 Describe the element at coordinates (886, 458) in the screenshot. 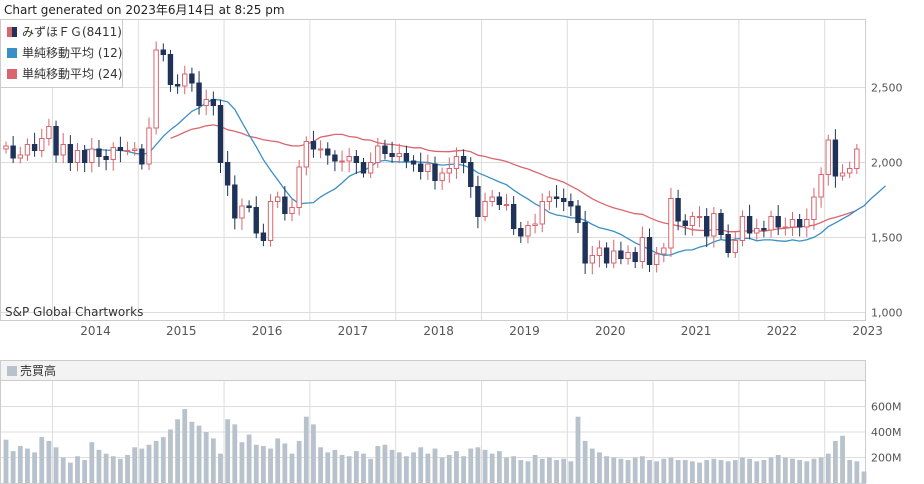

I see `volume-y-tick-label: 200M` at that location.